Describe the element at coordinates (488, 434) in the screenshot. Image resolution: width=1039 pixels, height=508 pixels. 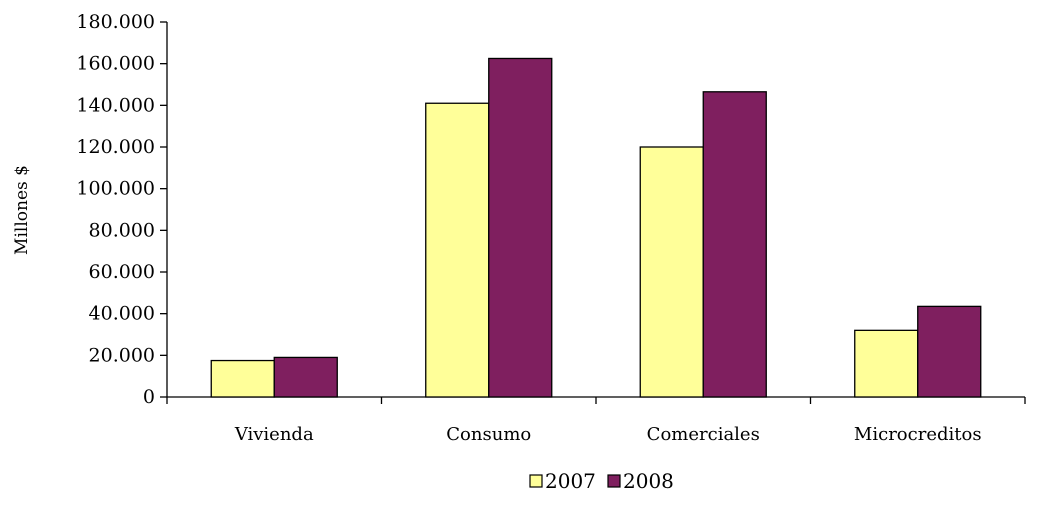
I see `x-category-label: Consumo` at that location.